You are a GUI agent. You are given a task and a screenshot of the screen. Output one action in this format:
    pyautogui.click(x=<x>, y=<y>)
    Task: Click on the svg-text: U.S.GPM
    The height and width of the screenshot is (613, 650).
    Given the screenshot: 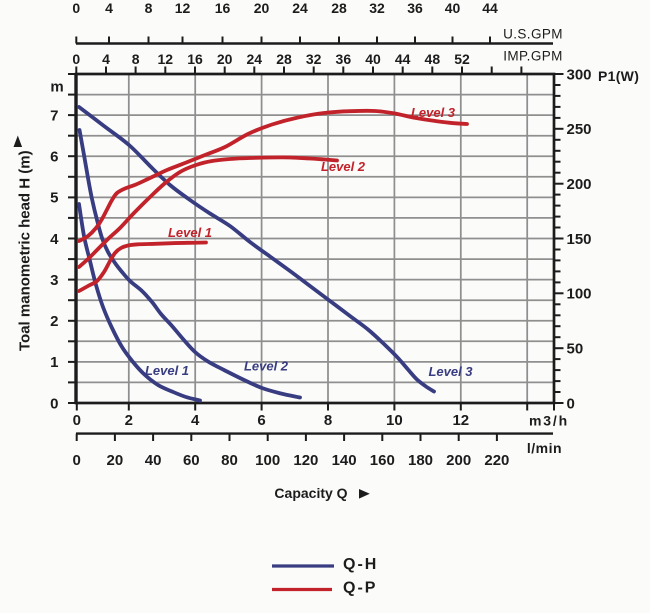 What is the action you would take?
    pyautogui.click(x=533, y=34)
    